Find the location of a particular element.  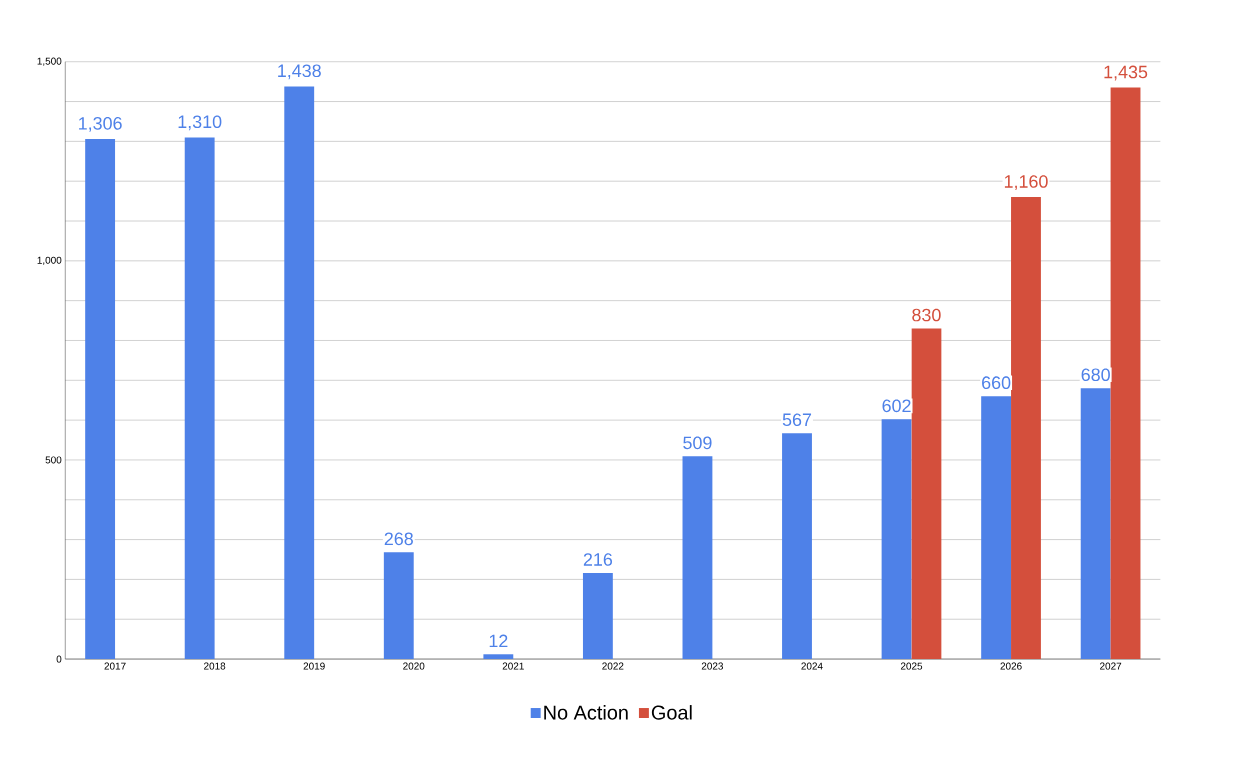

data-label: 268 is located at coordinates (398, 539).